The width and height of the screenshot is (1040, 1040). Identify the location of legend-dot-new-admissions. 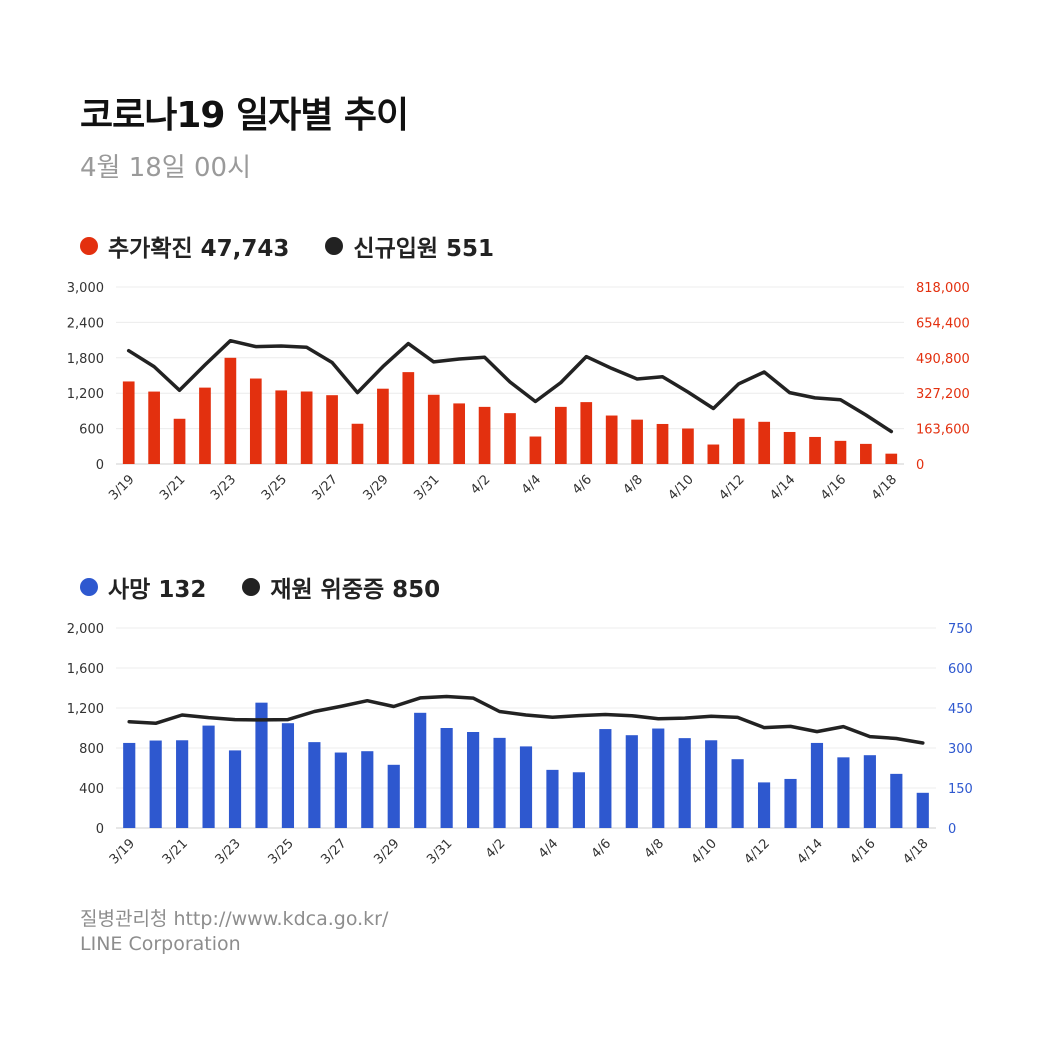
(334, 246).